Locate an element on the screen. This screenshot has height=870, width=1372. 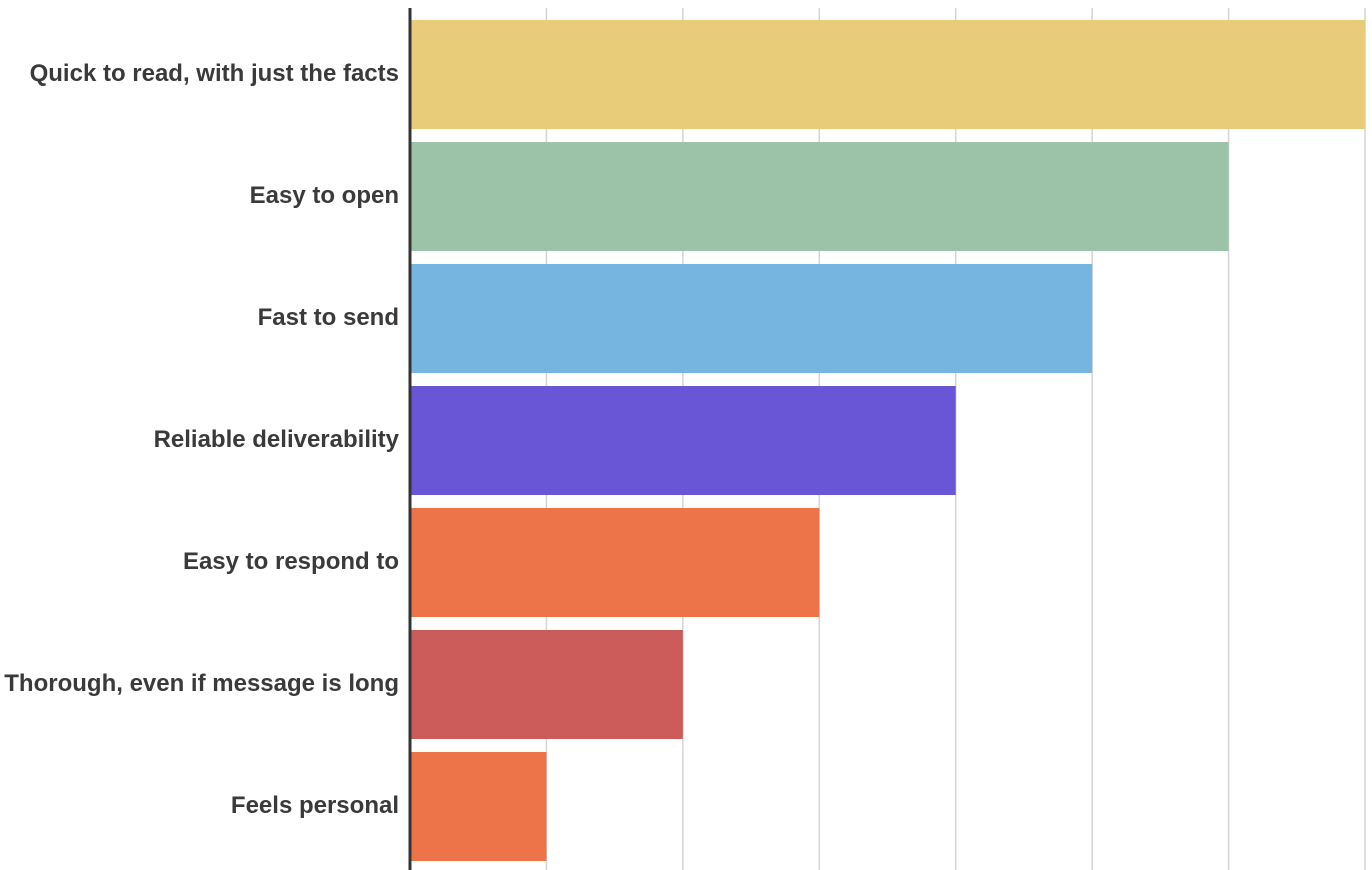
category-label: Thorough, even if message is long is located at coordinates (201, 683).